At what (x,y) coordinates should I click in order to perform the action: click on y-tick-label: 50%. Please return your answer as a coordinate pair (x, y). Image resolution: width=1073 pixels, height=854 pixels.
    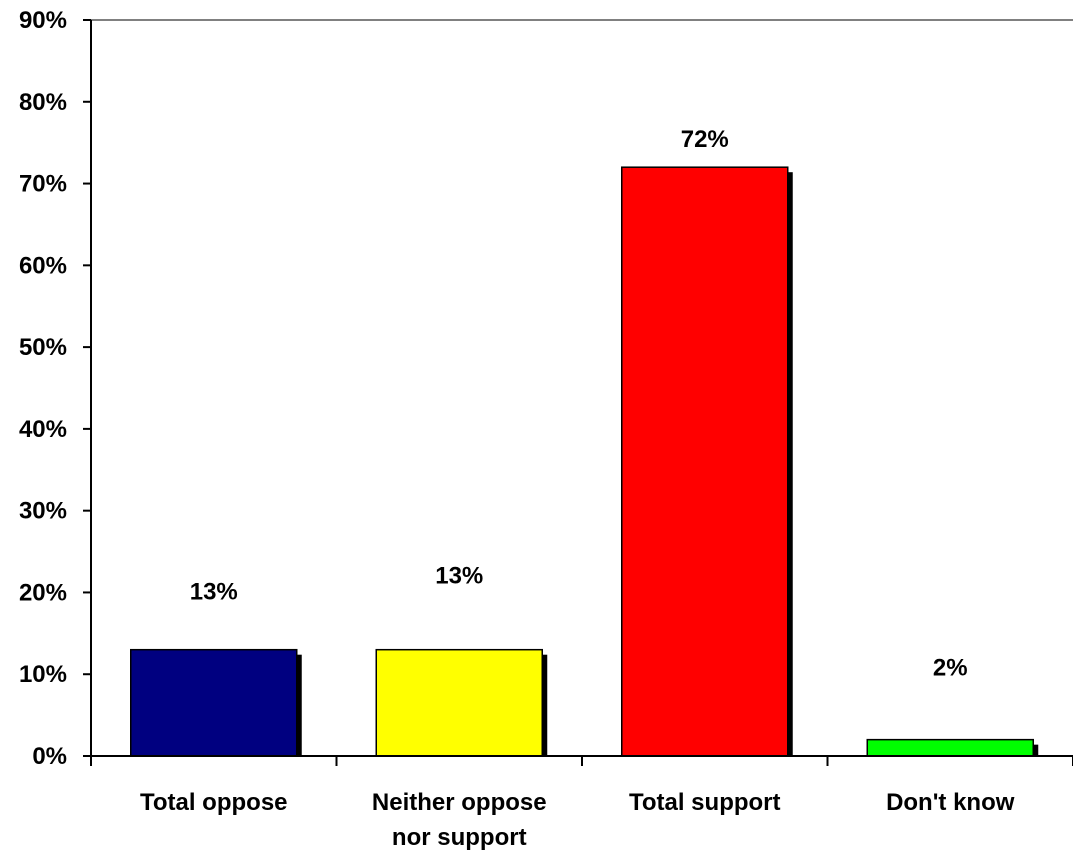
    Looking at the image, I should click on (43, 347).